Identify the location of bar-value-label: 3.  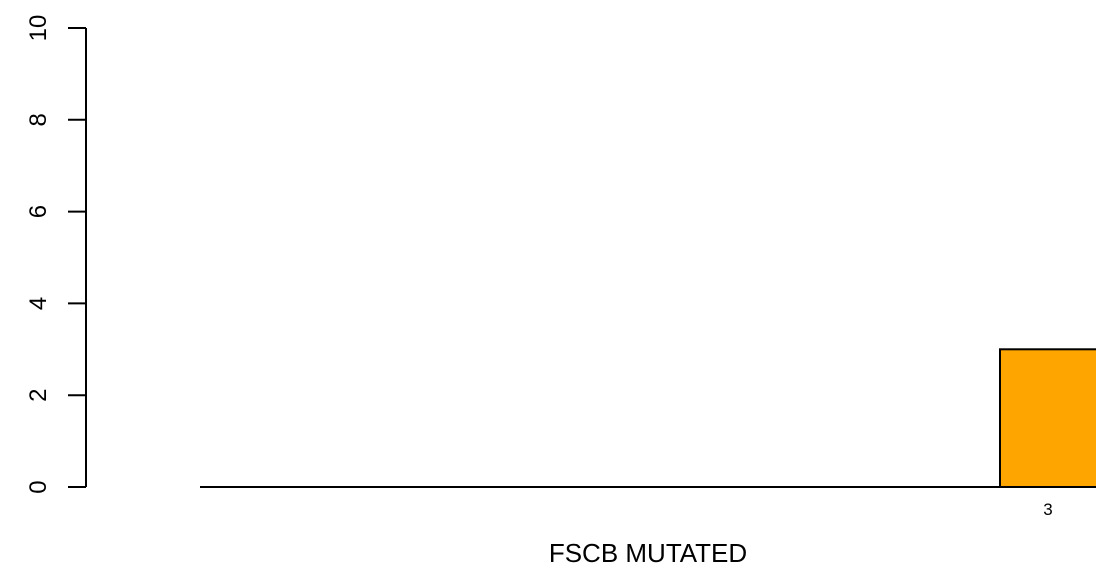
(1047, 509).